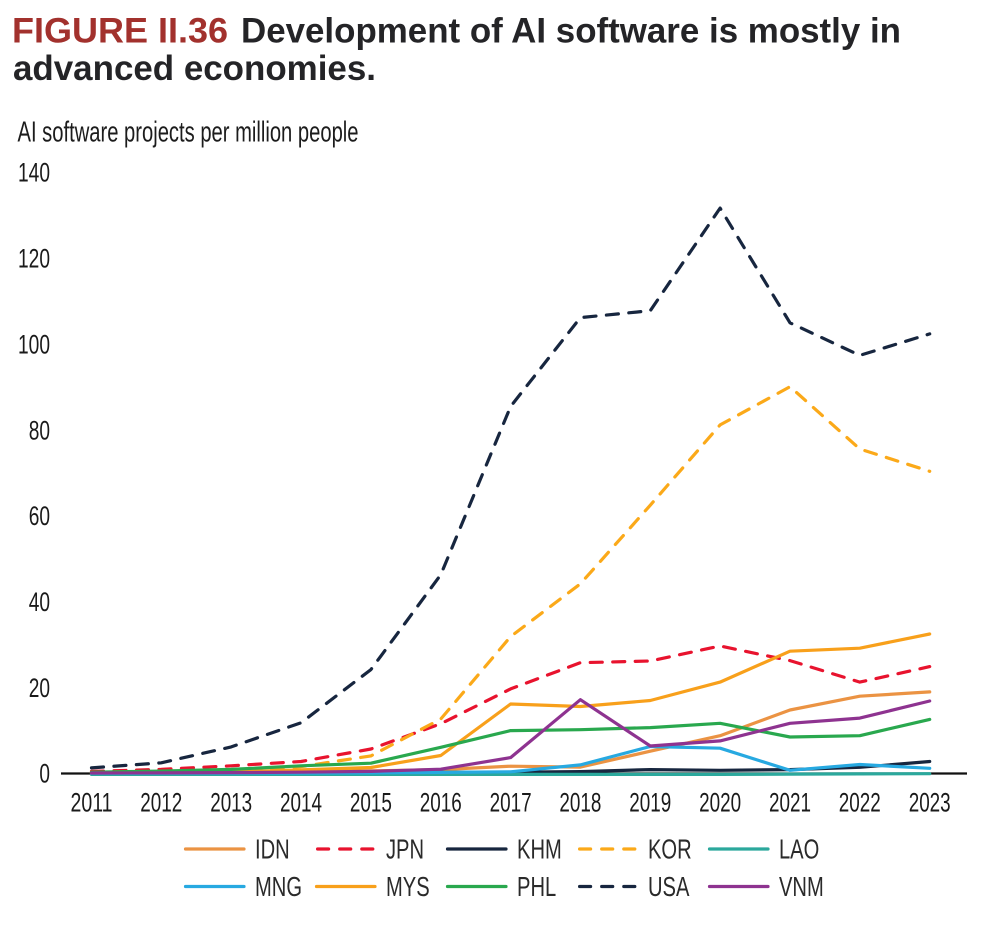 This screenshot has width=1002, height=931. I want to click on svg-text: JPN, so click(405, 849).